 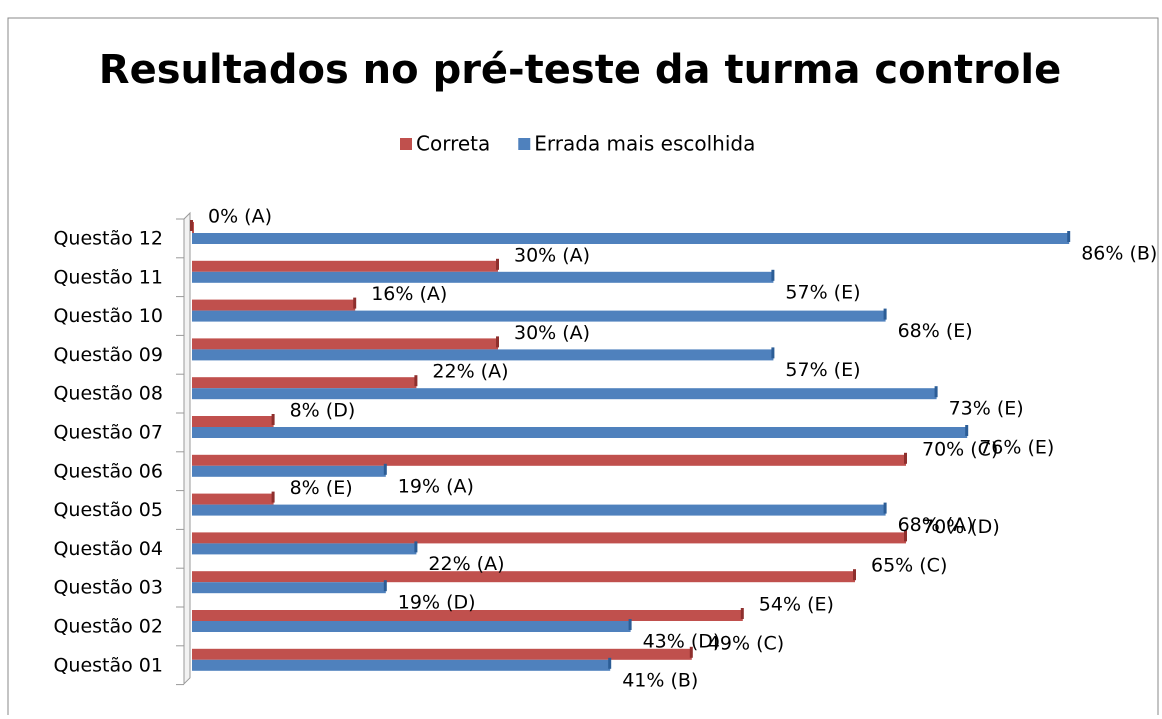 I want to click on value-label: 41% (B), so click(x=660, y=680).